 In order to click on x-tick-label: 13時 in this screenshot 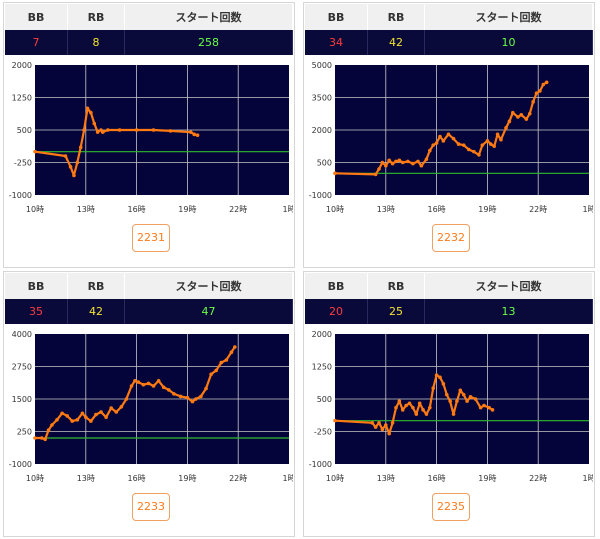, I will do `click(386, 478)`.